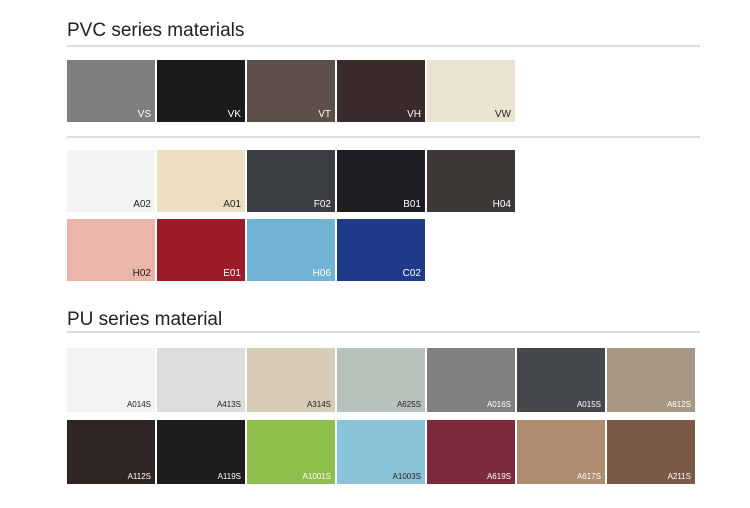 This screenshot has width=750, height=508. What do you see at coordinates (229, 476) in the screenshot?
I see `swatch-label: A119S` at bounding box center [229, 476].